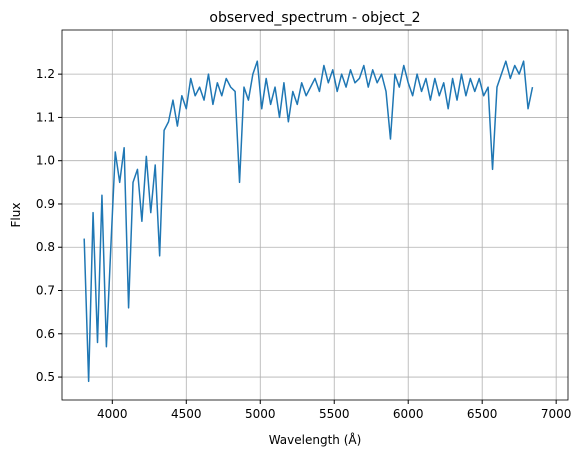  I want to click on x-tick-label: 6000, so click(408, 414).